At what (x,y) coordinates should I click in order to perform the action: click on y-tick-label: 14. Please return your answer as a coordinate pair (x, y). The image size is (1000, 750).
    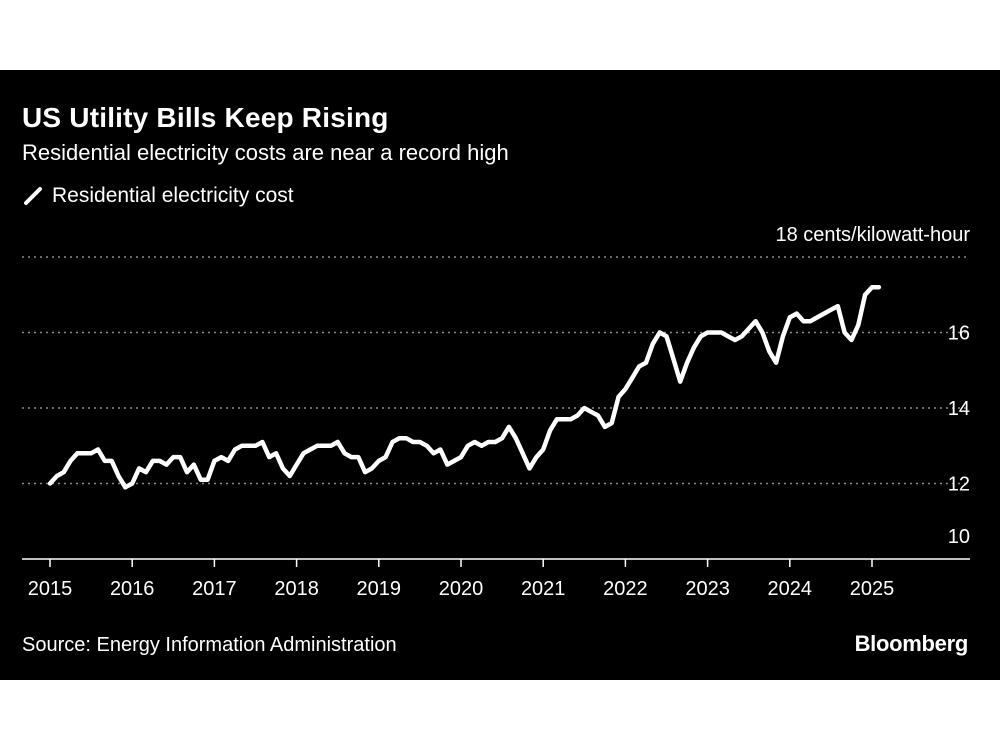
    Looking at the image, I should click on (959, 409).